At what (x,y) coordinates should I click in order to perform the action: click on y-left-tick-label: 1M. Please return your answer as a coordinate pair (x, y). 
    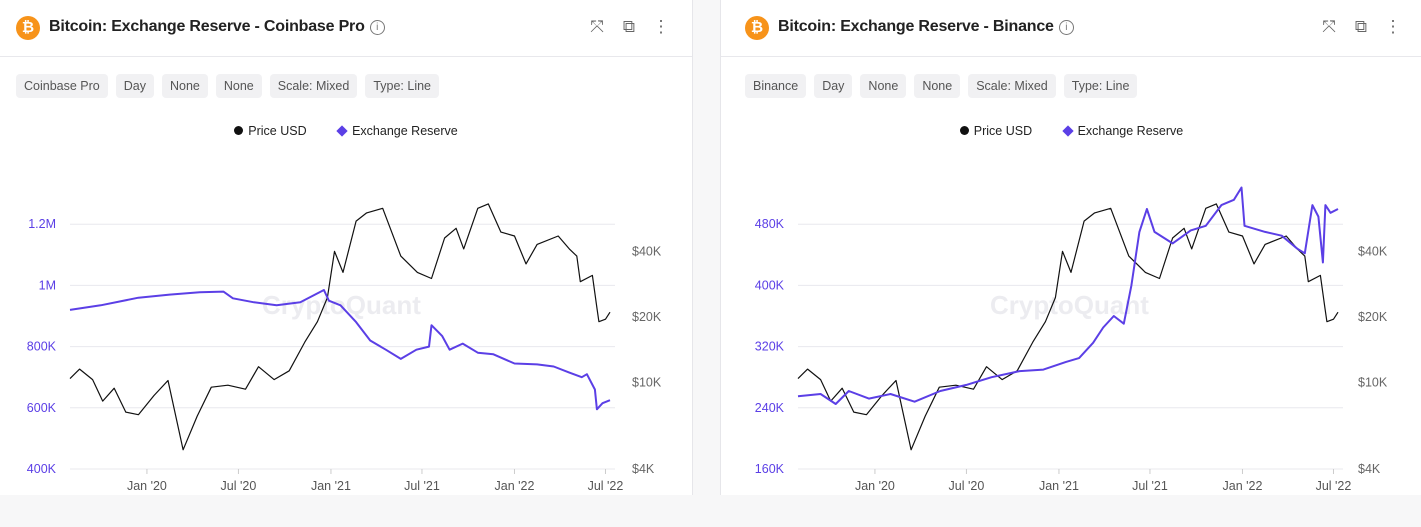
    Looking at the image, I should click on (47, 285).